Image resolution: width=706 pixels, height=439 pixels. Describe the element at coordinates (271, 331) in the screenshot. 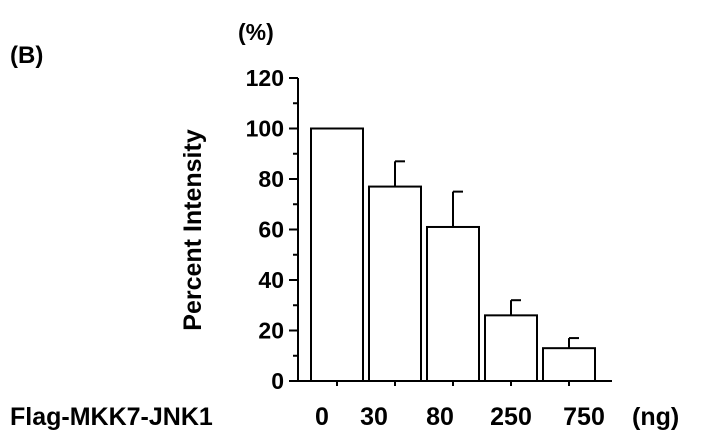

I see `y-tick-label: 20` at that location.